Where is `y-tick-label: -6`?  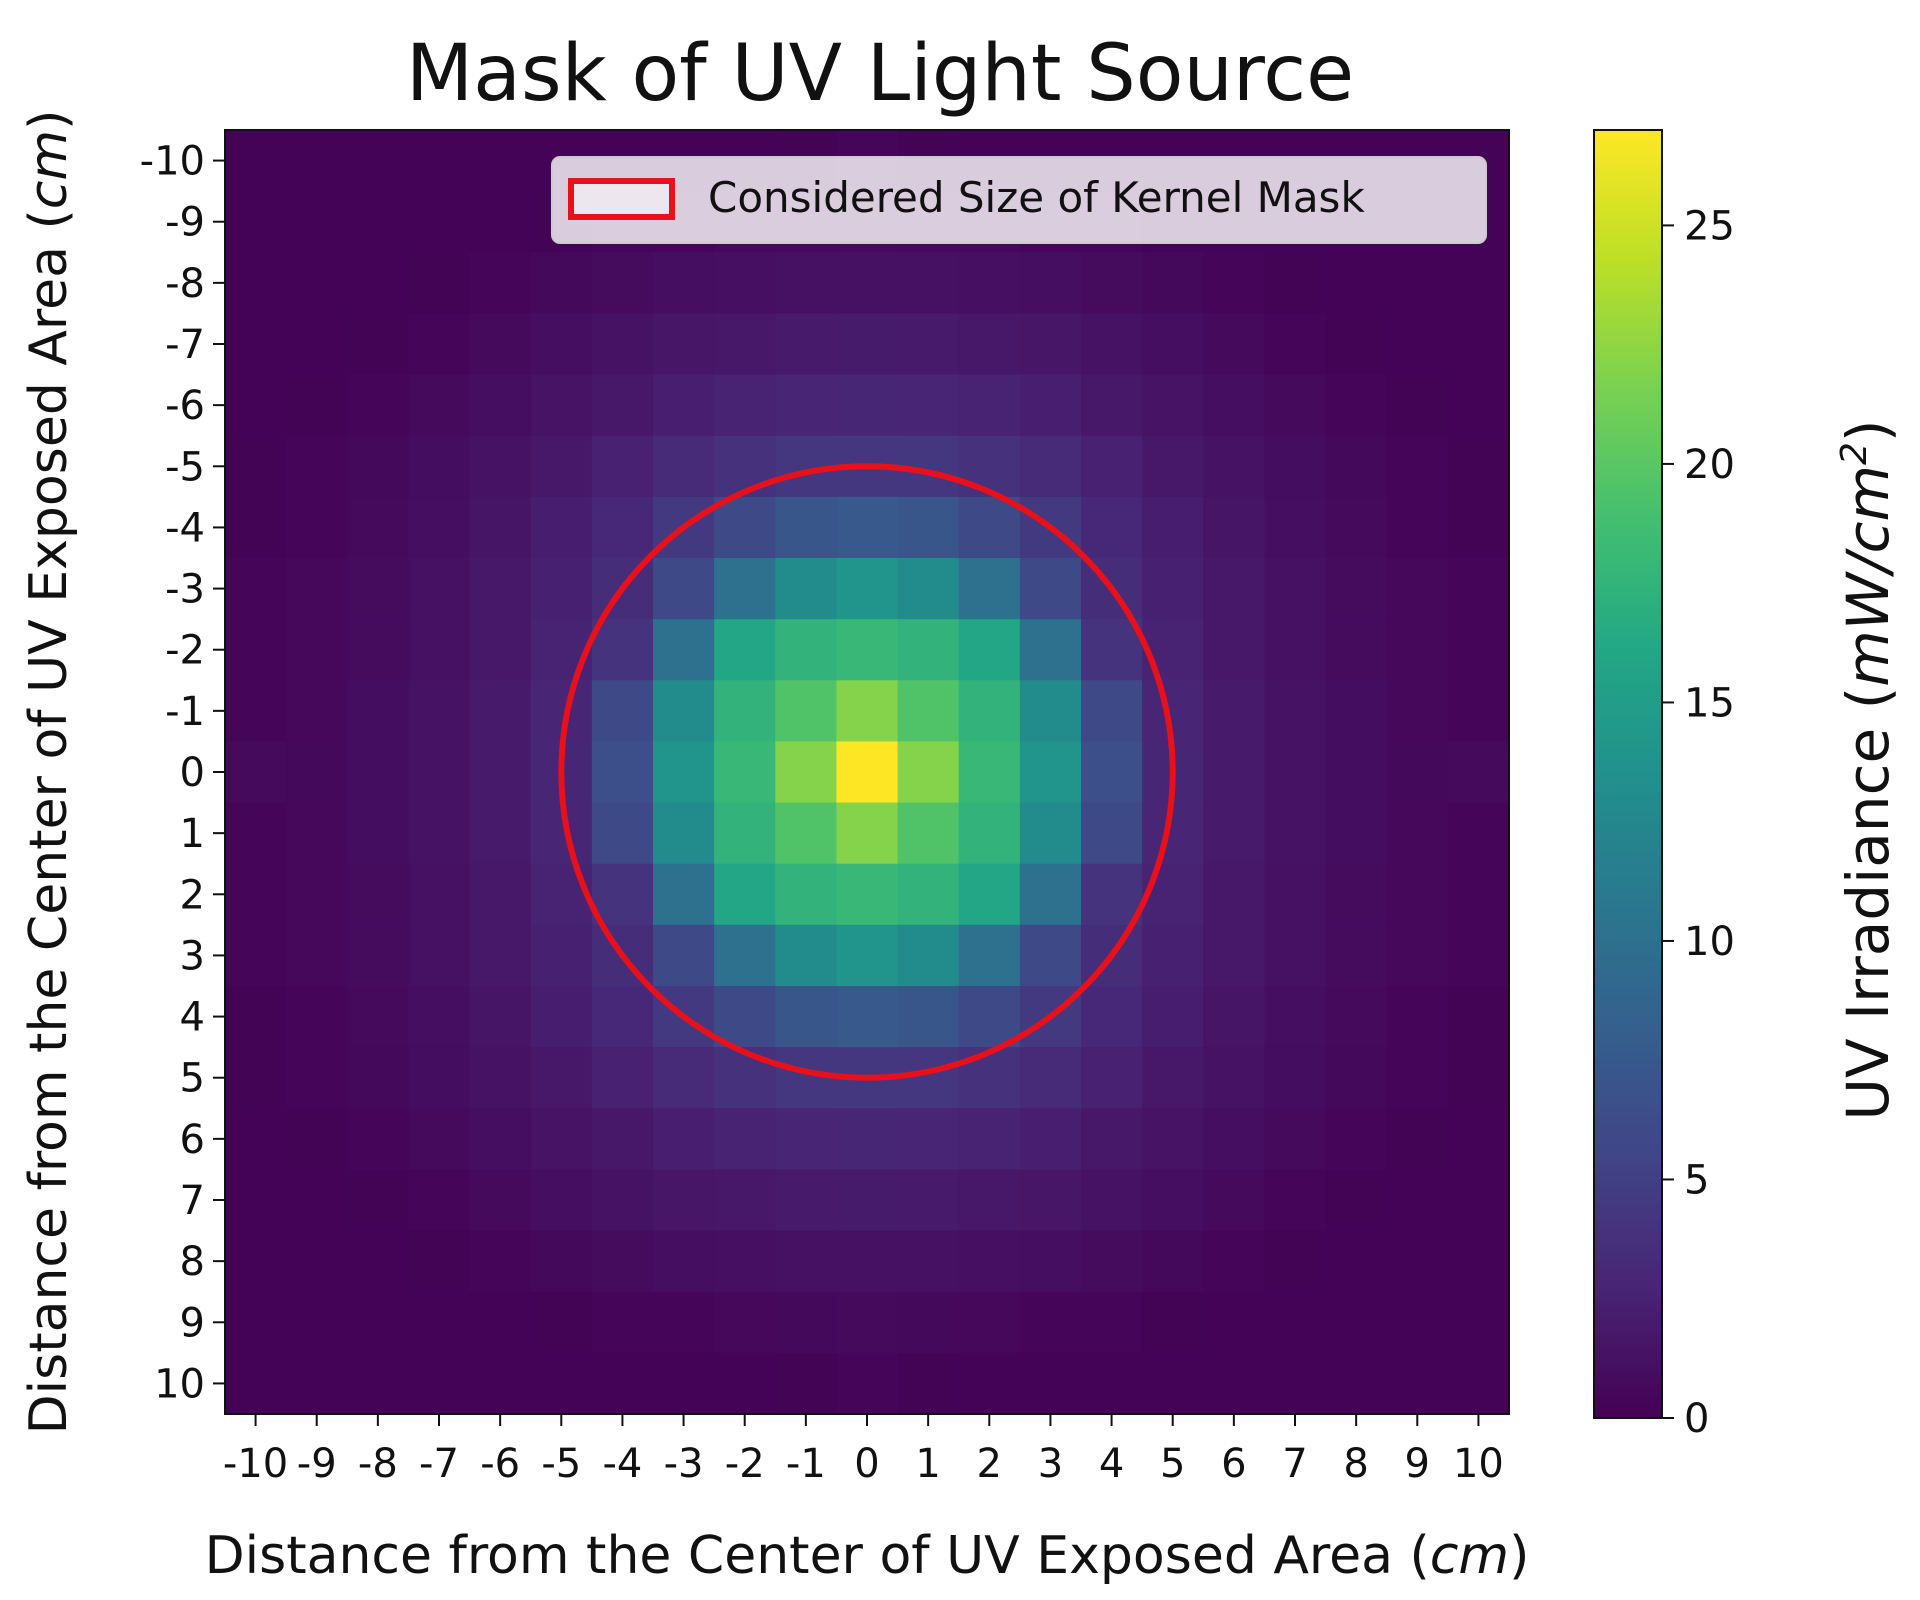 y-tick-label: -6 is located at coordinates (185, 406).